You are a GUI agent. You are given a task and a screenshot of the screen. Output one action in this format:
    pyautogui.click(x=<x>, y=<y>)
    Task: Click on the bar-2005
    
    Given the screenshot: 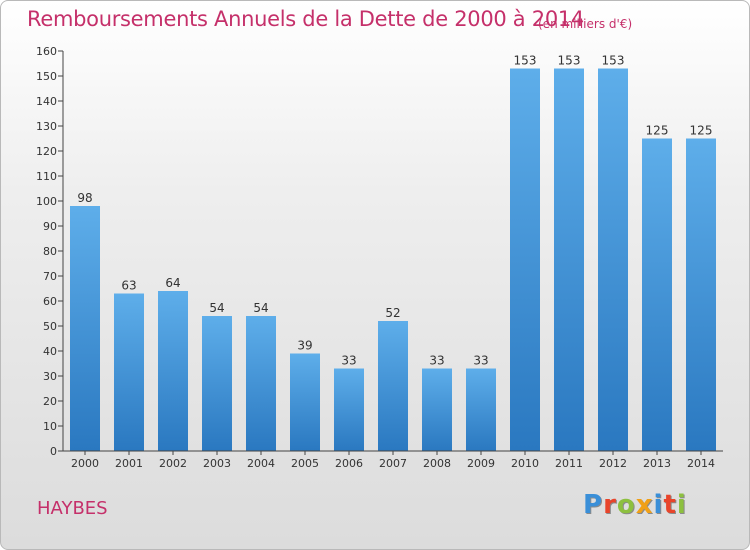 What is the action you would take?
    pyautogui.click(x=305, y=402)
    